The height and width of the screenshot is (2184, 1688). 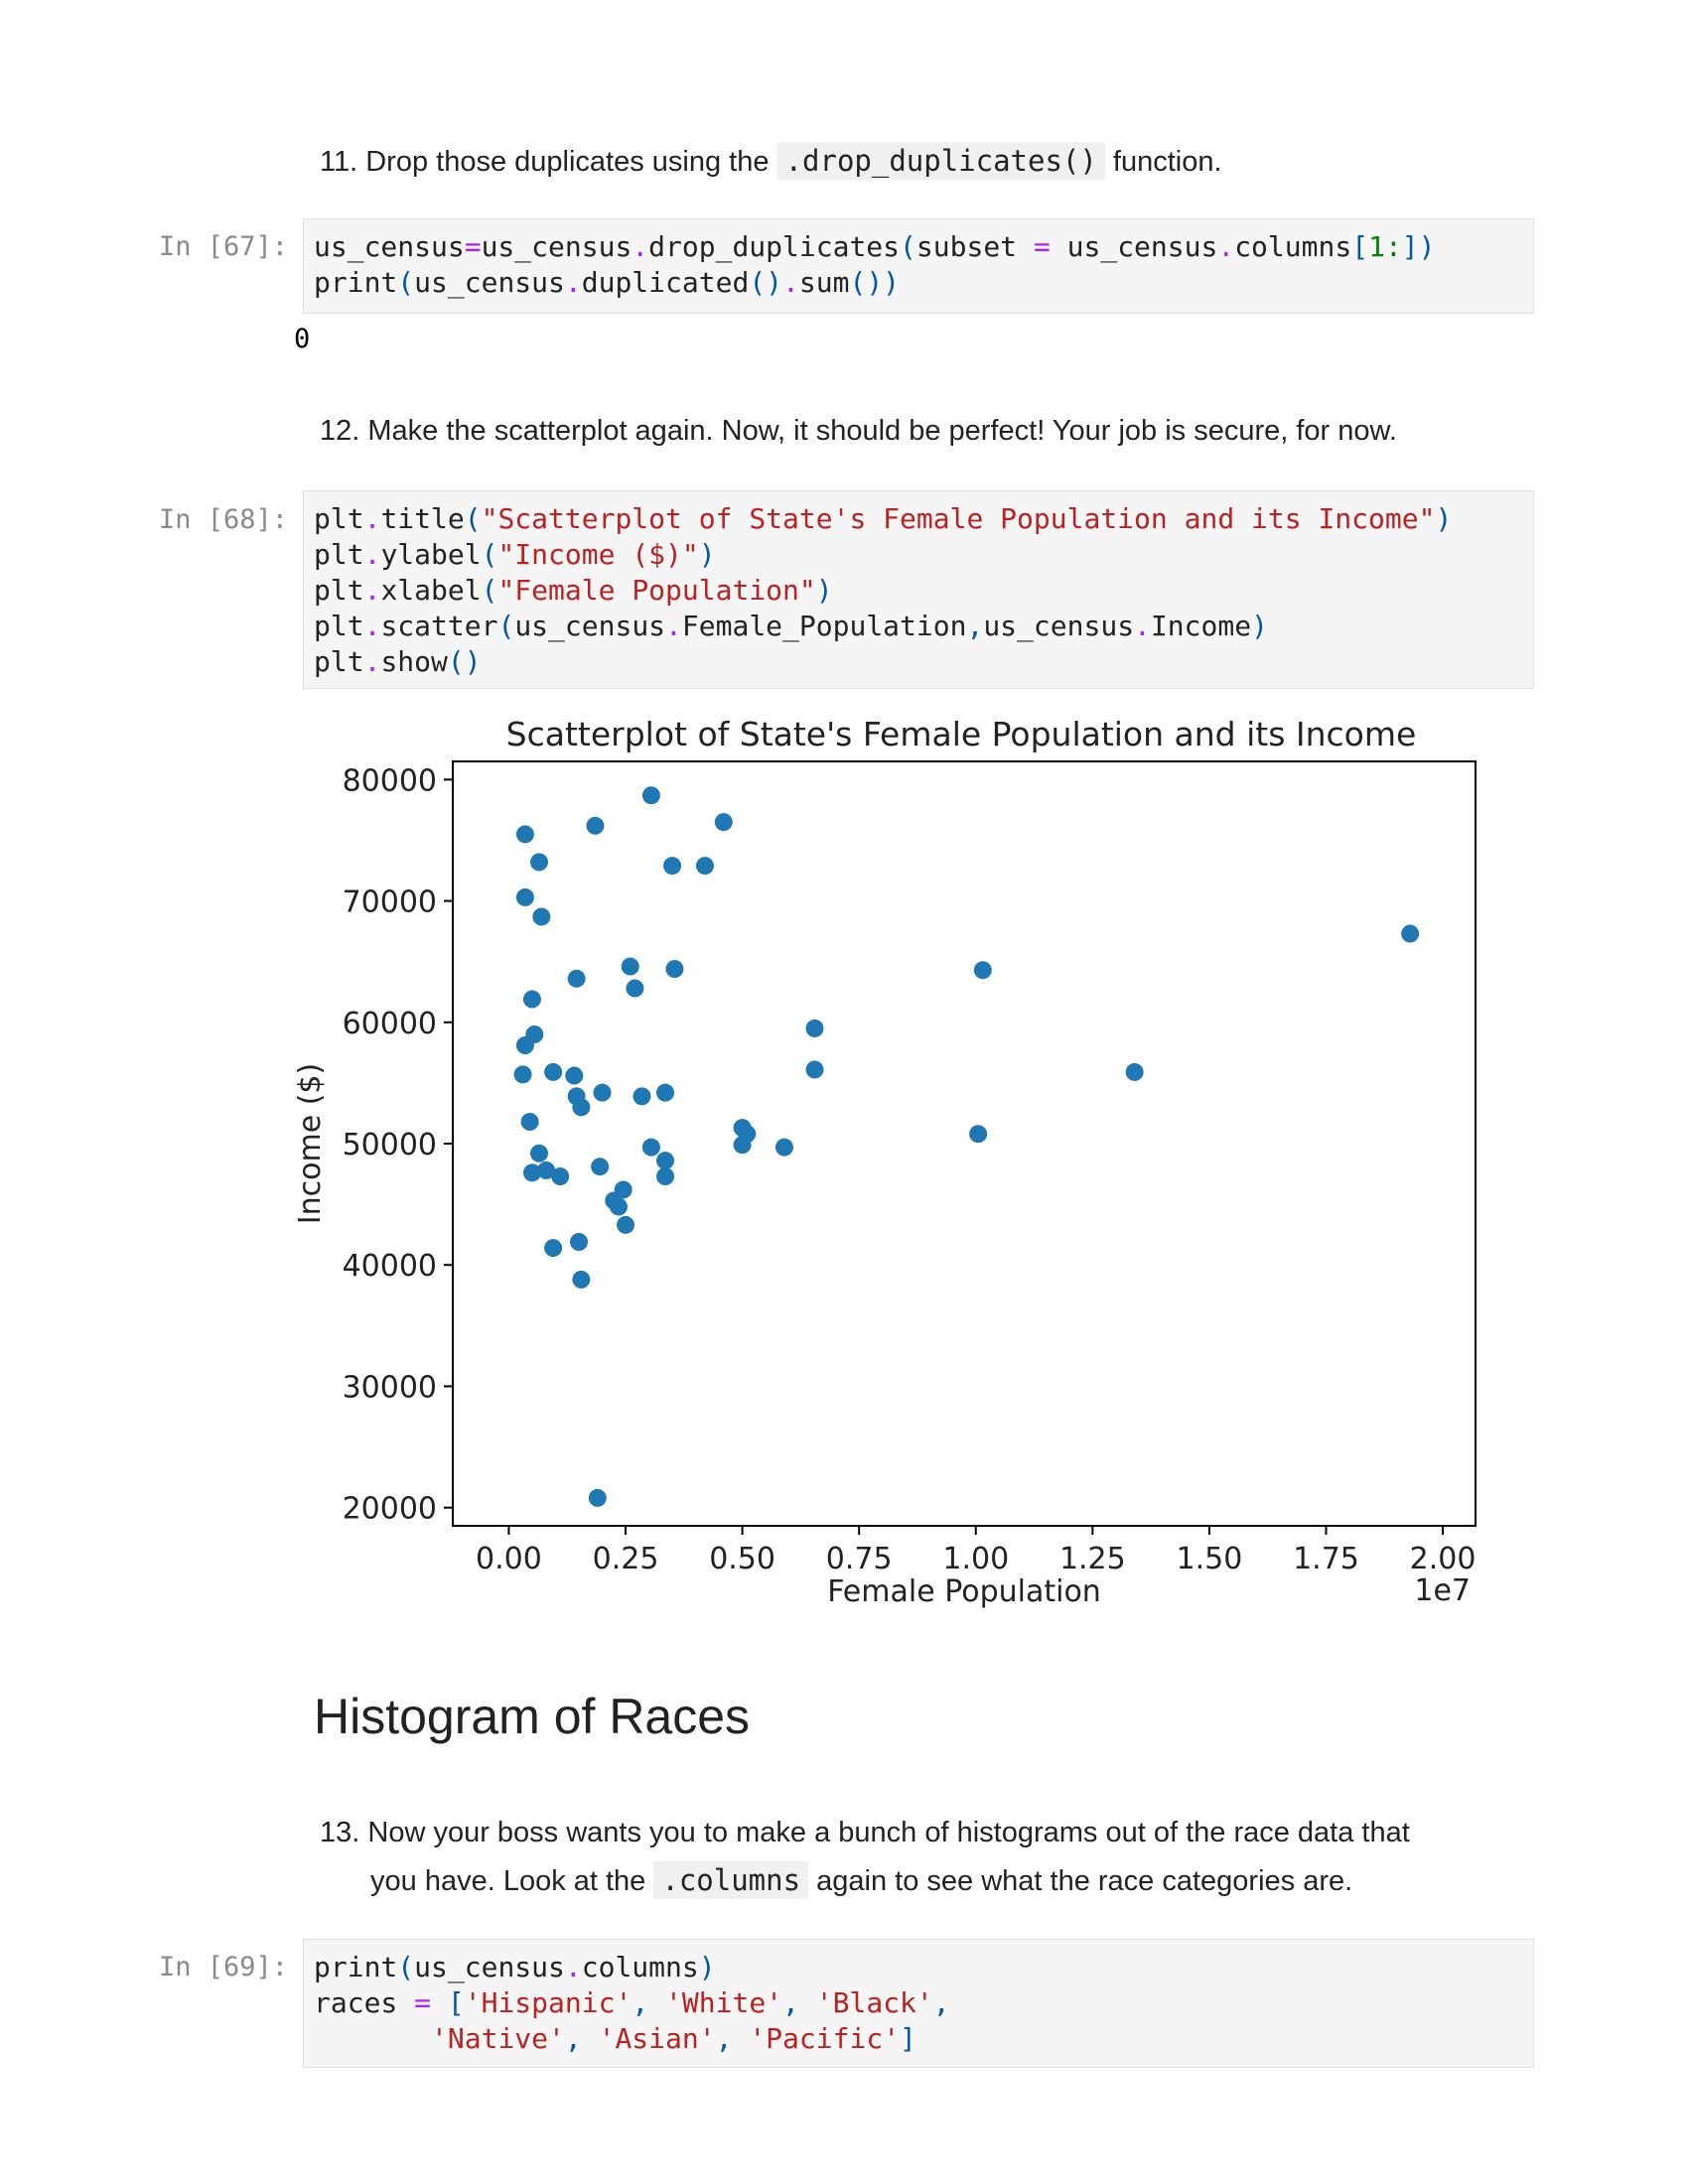 I want to click on x-tick-label: 1.25, so click(x=1092, y=1559).